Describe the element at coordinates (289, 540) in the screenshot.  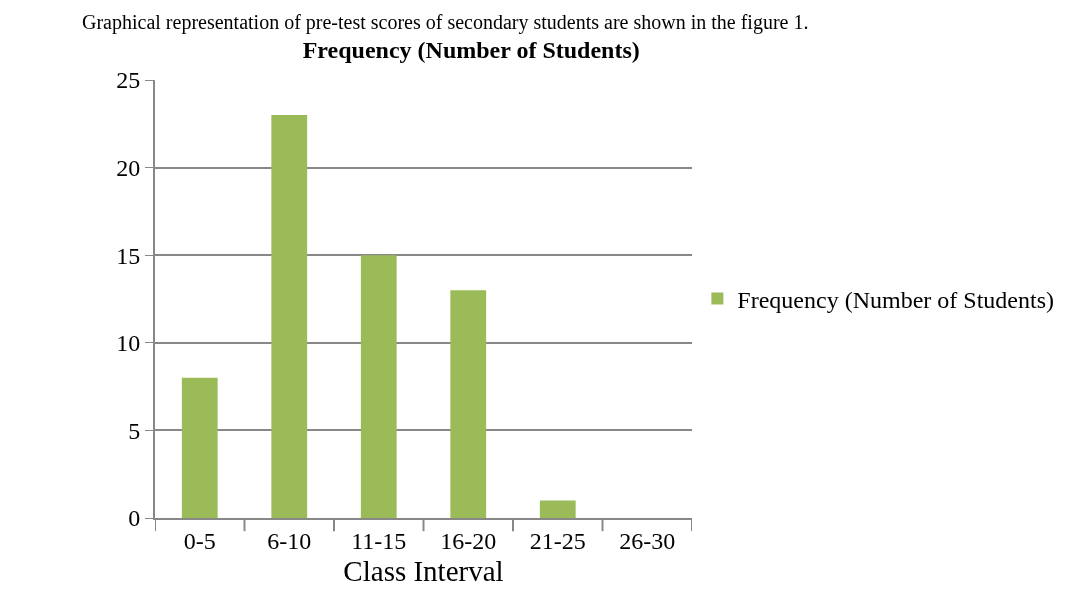
I see `x-tick-label: 6-10` at that location.